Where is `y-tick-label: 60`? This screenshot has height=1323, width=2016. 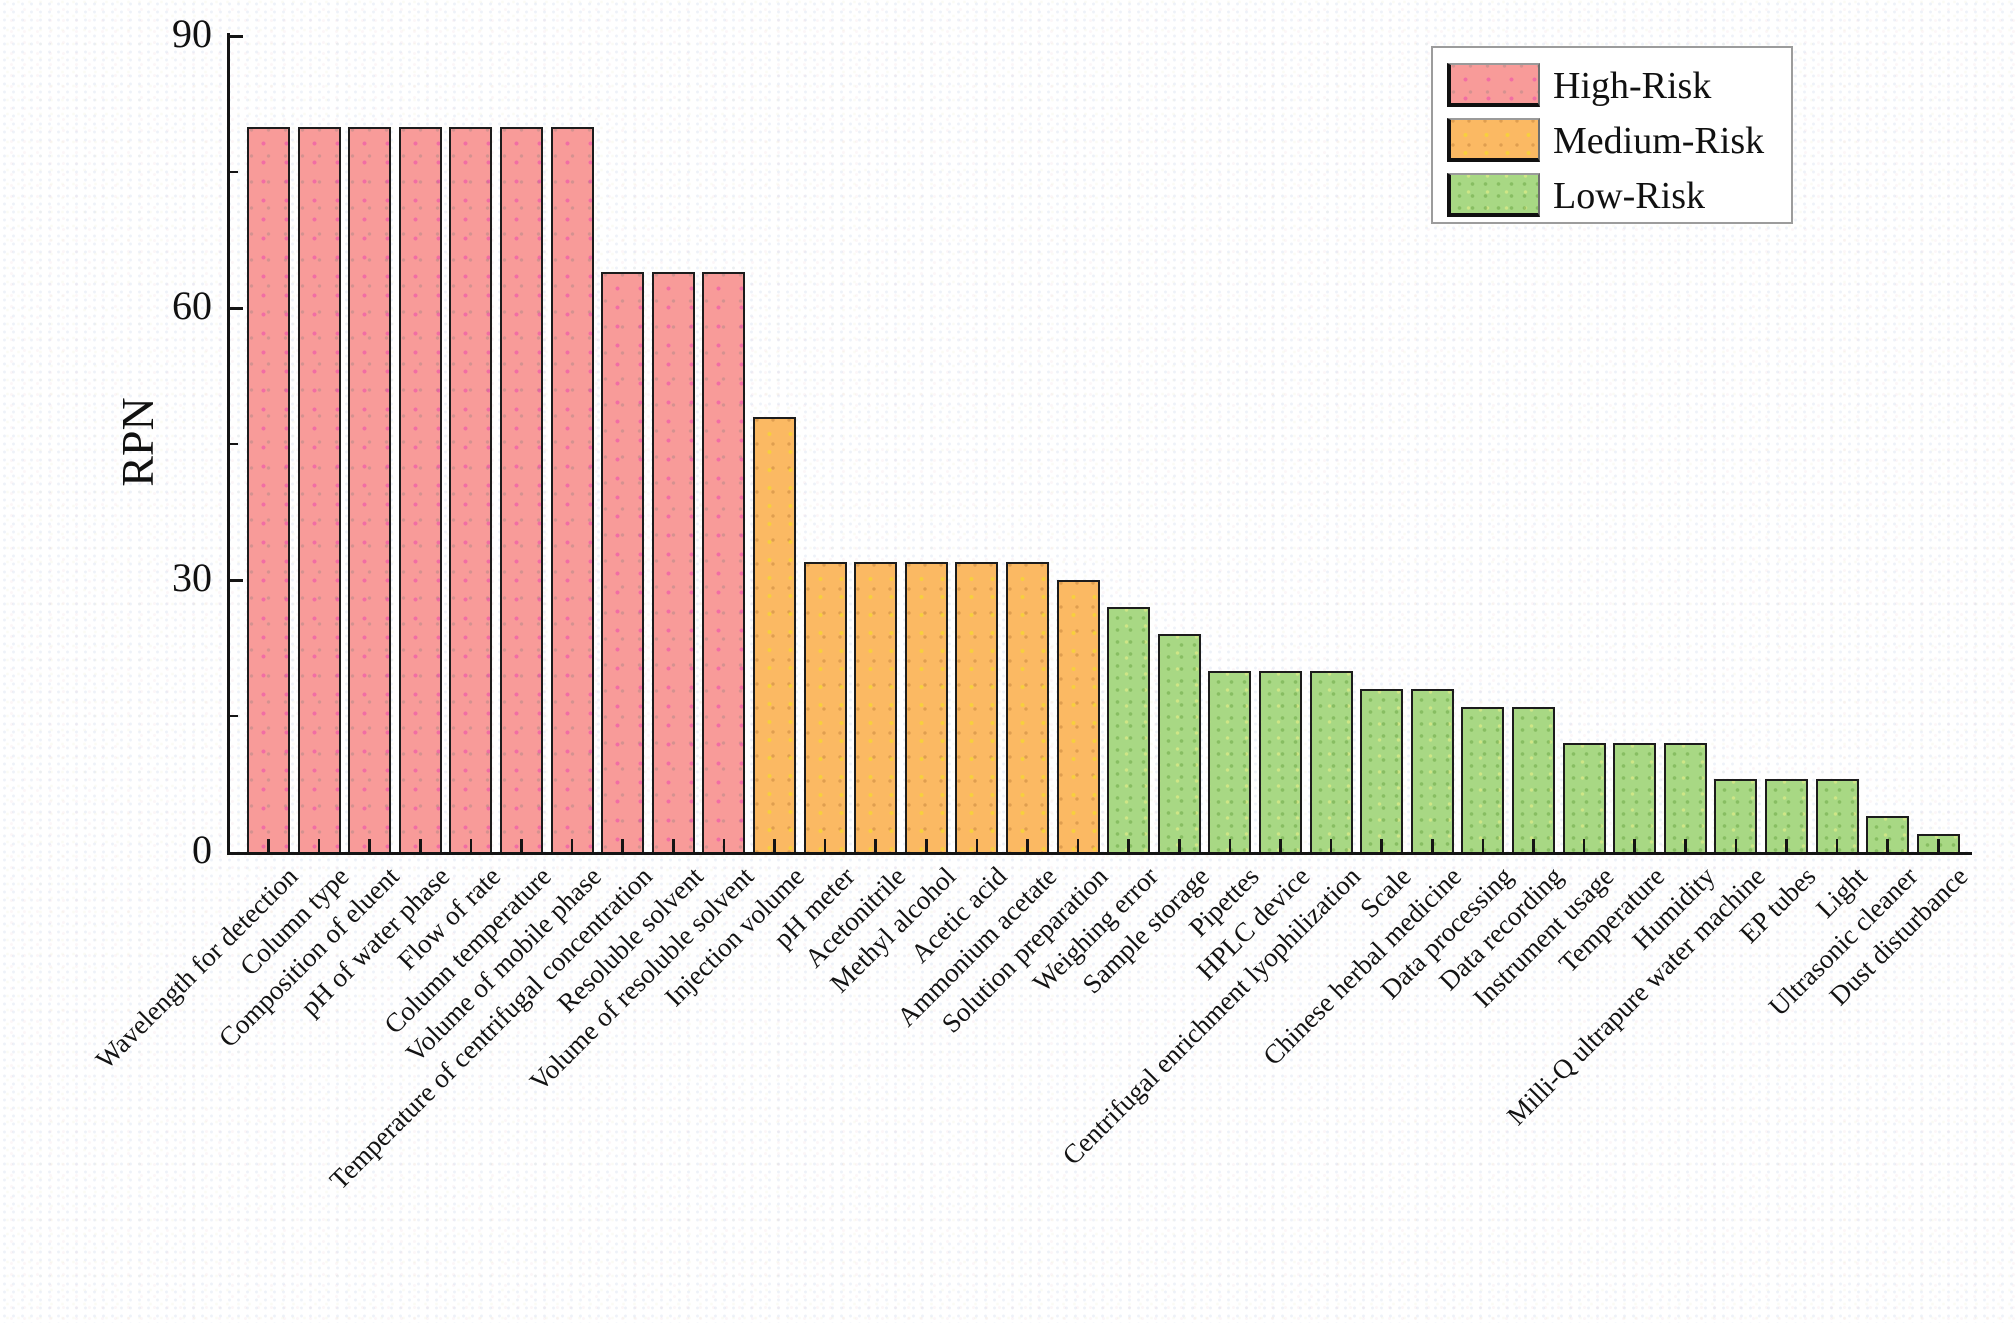
y-tick-label: 60 is located at coordinates (192, 305).